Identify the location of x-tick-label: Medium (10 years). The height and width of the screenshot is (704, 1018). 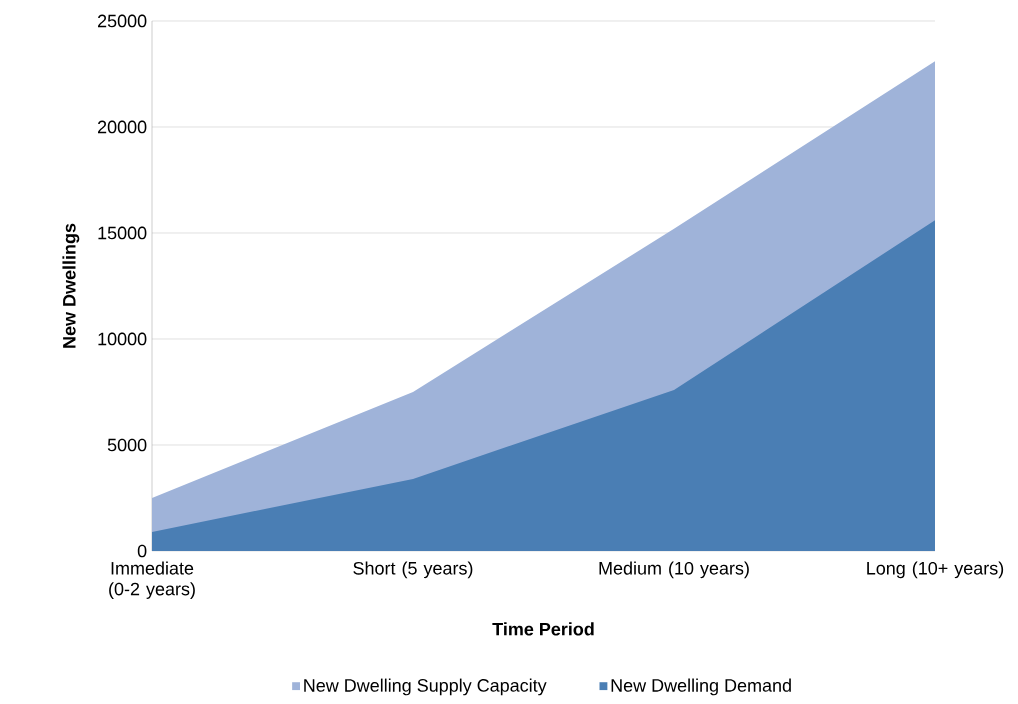
(674, 570).